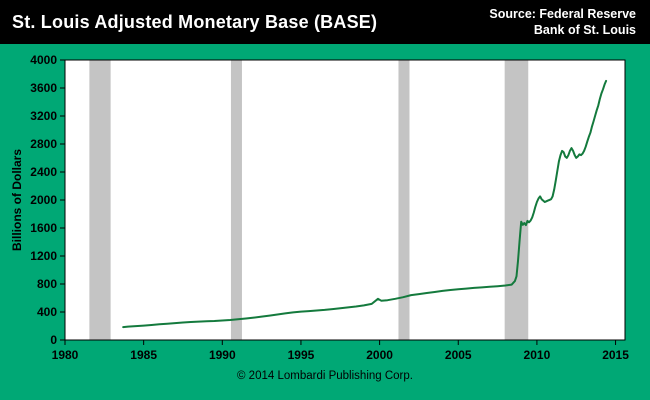 The image size is (650, 400). Describe the element at coordinates (43, 228) in the screenshot. I see `y-tick-label: 1600` at that location.